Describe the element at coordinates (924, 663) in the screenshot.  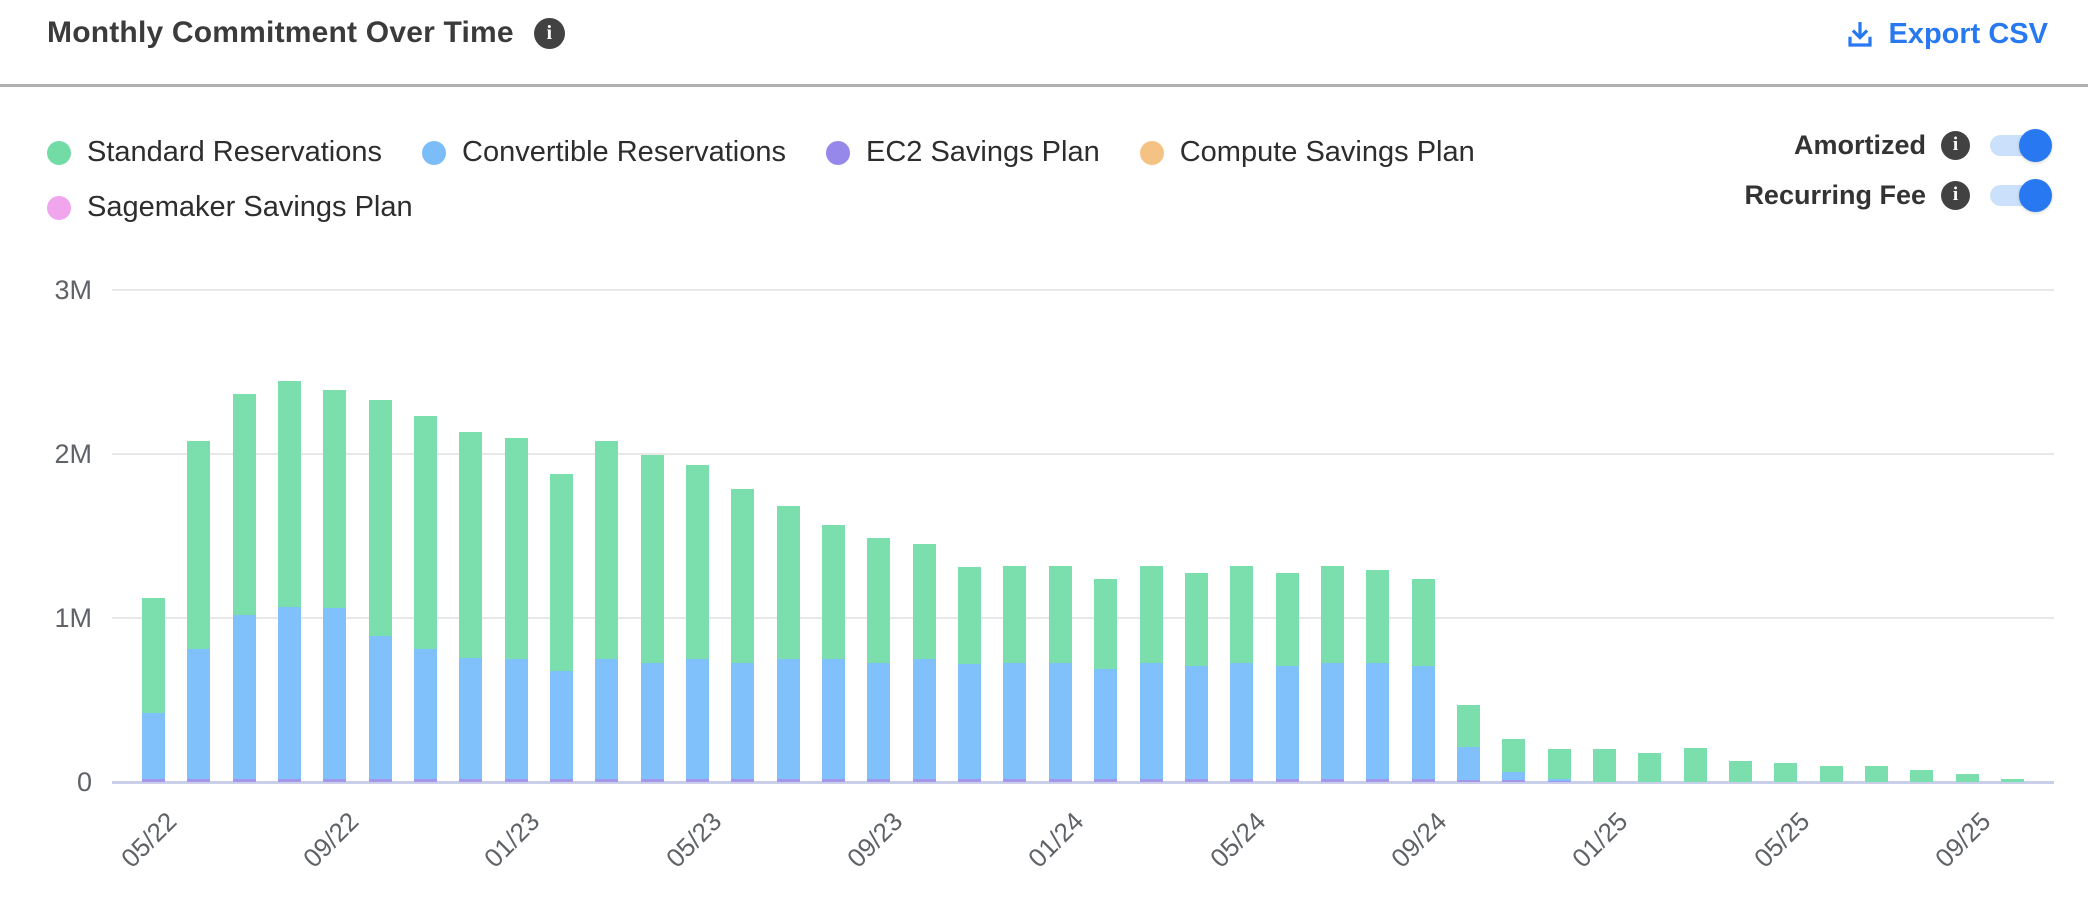
I see `bar-10/23` at that location.